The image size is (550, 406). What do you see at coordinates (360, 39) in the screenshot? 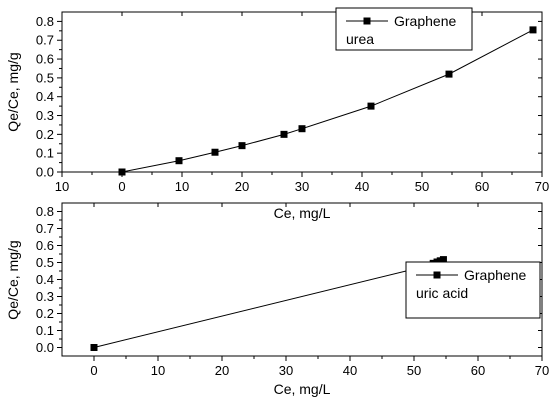
I see `legend-label-line2: urea` at bounding box center [360, 39].